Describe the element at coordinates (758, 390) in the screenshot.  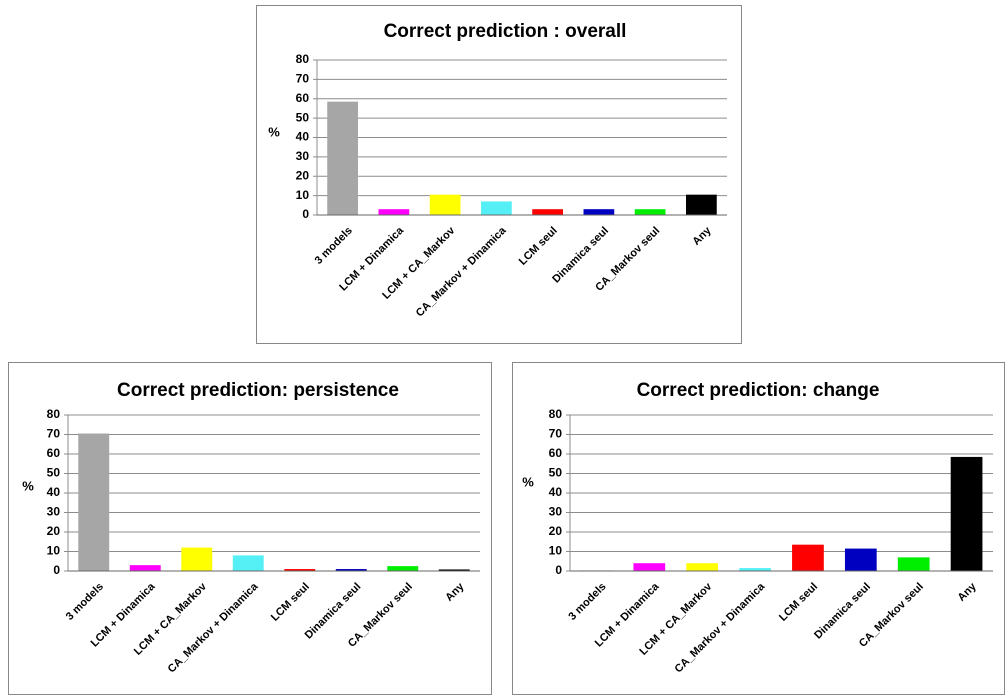
I see `chart-title: Correct prediction: change` at that location.